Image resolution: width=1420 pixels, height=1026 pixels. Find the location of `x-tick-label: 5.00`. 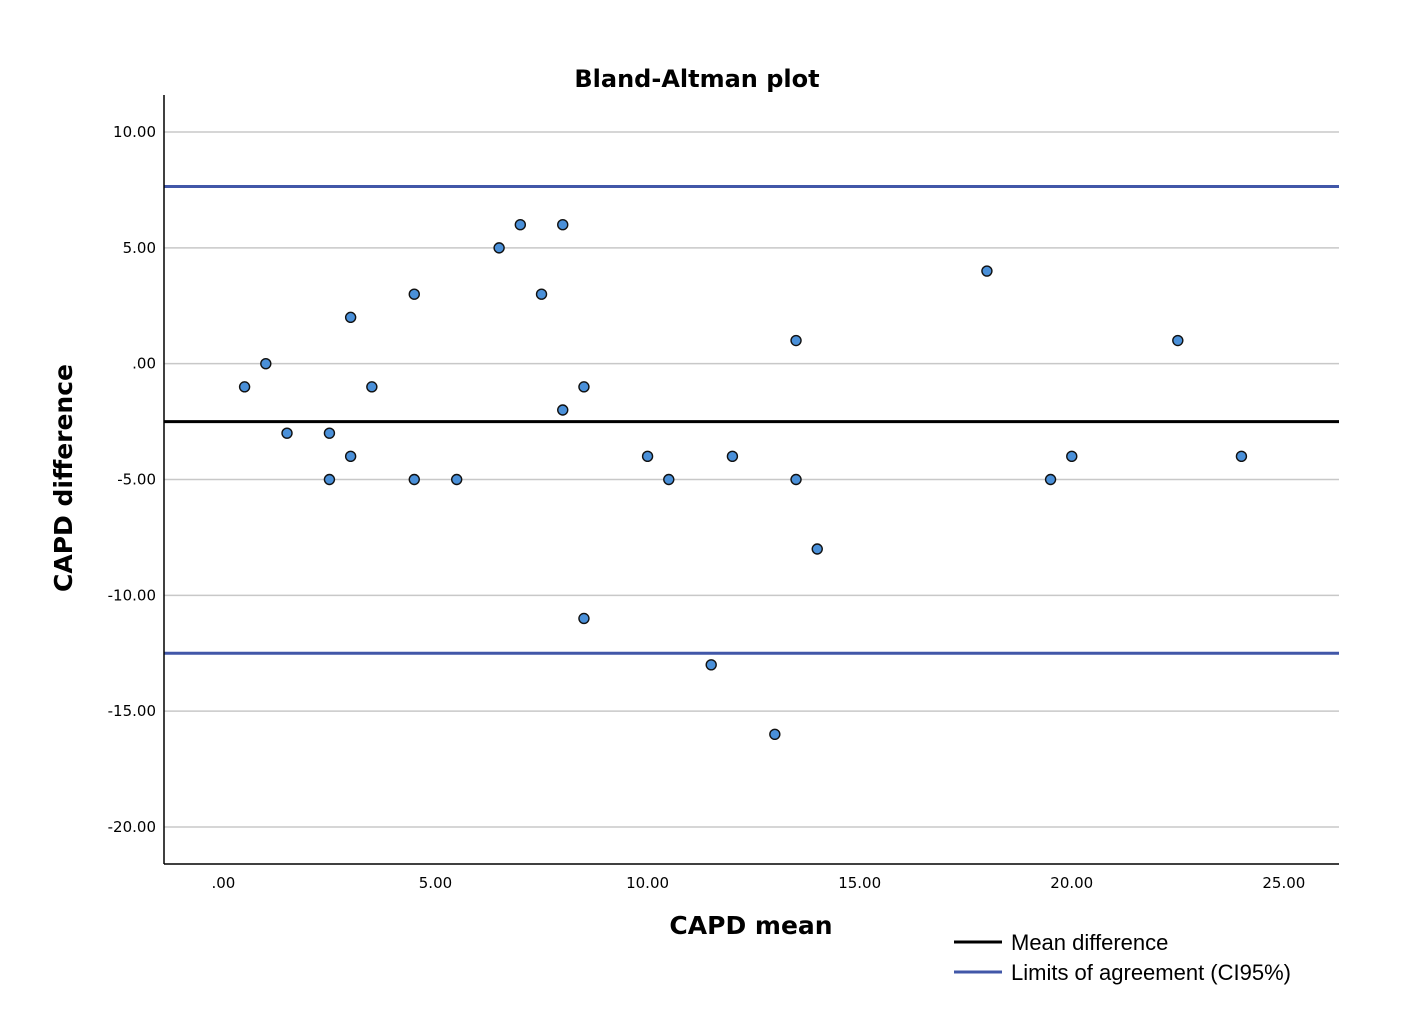

x-tick-label: 5.00 is located at coordinates (435, 883).